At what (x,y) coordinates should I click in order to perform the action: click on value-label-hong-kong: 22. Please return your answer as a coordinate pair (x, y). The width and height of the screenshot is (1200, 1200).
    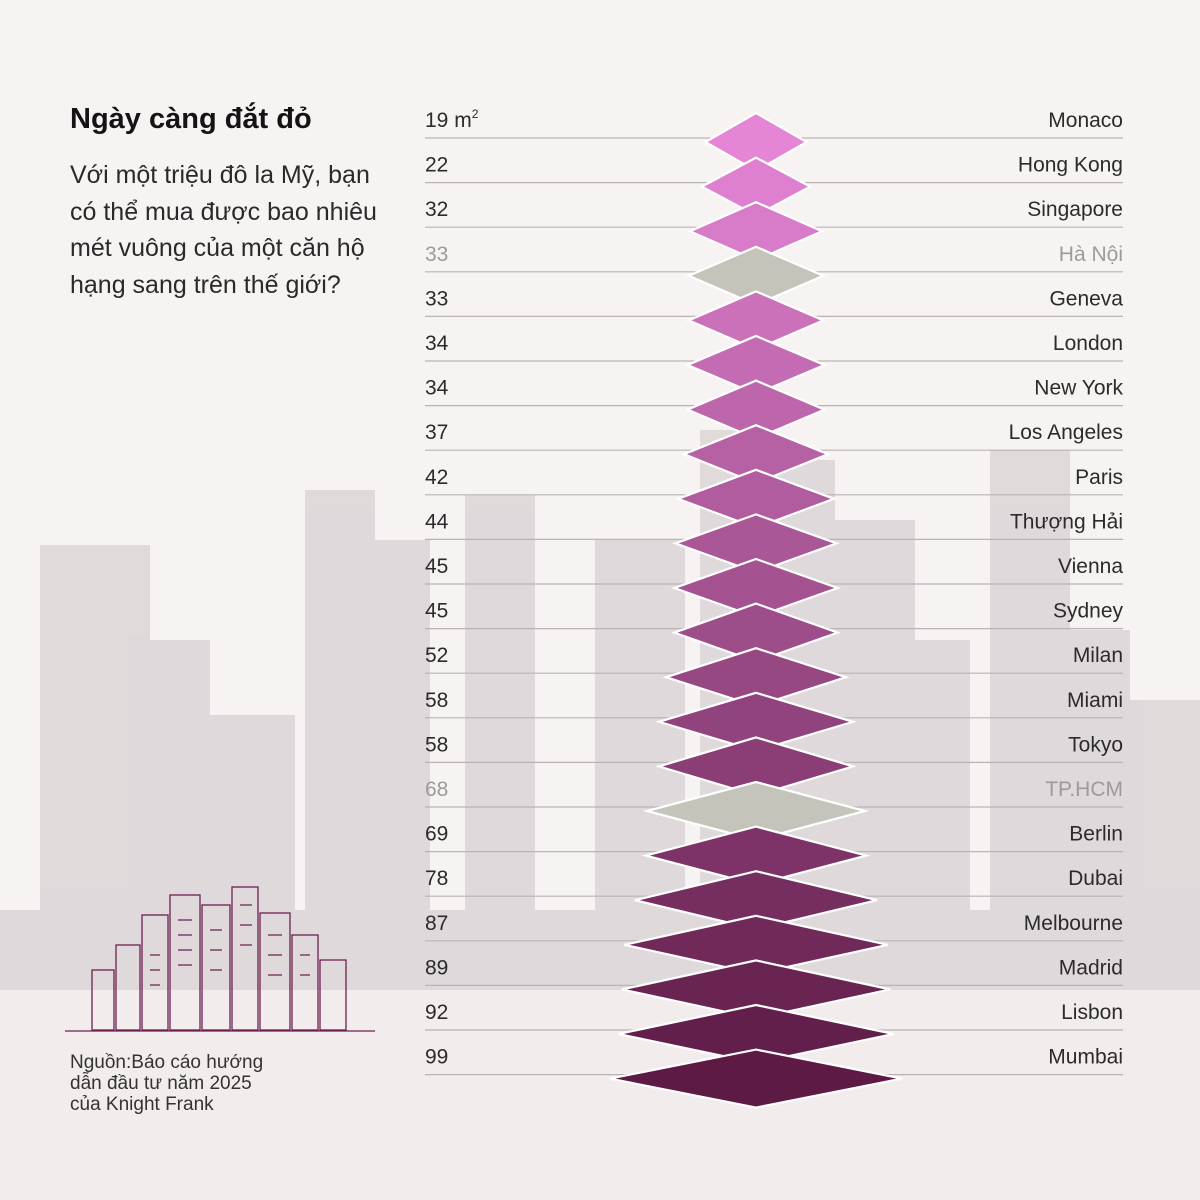
    Looking at the image, I should click on (436, 165).